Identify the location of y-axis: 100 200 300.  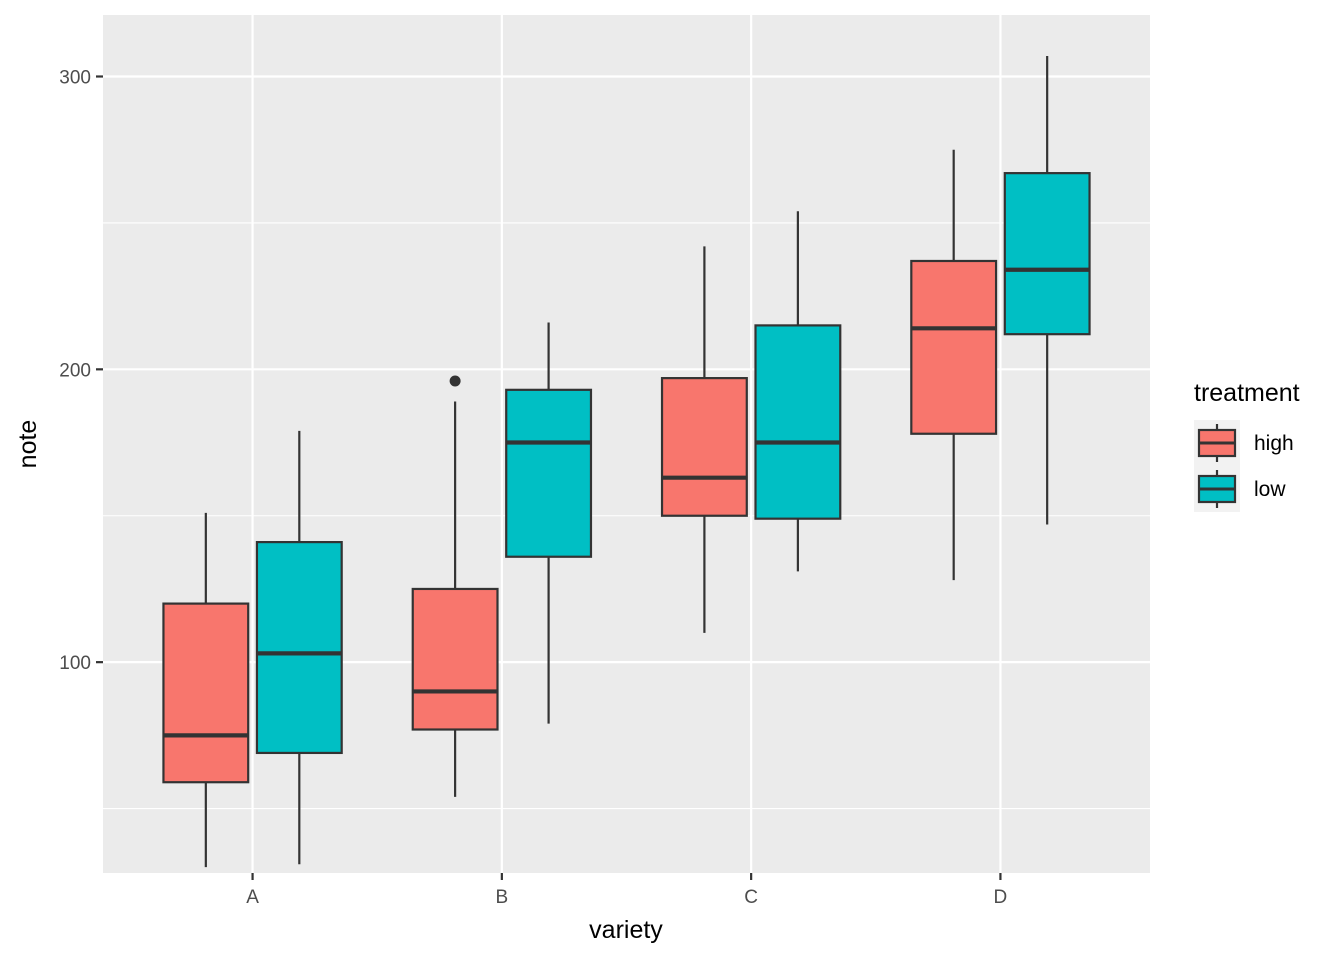
(81, 370).